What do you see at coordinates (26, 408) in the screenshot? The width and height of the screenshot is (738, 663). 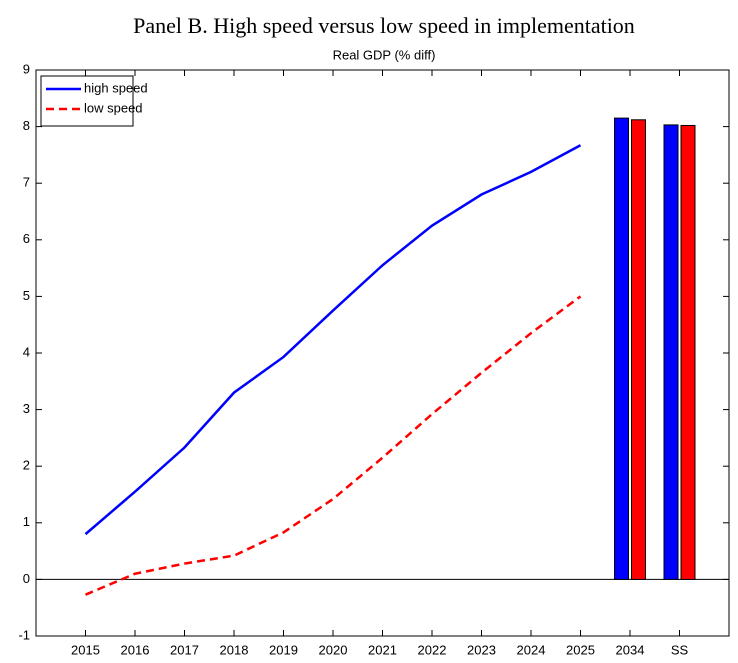 I see `y-tick-label: 3` at bounding box center [26, 408].